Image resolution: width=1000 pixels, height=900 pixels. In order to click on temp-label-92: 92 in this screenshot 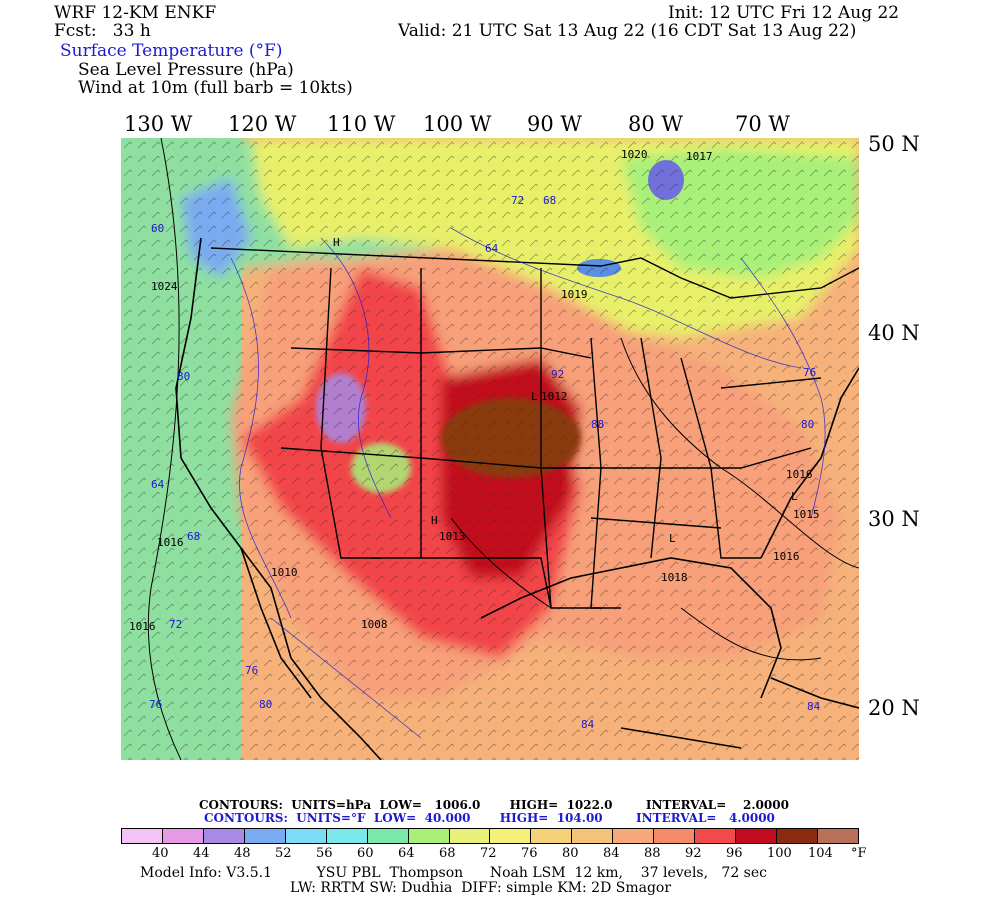, I will do `click(557, 374)`.